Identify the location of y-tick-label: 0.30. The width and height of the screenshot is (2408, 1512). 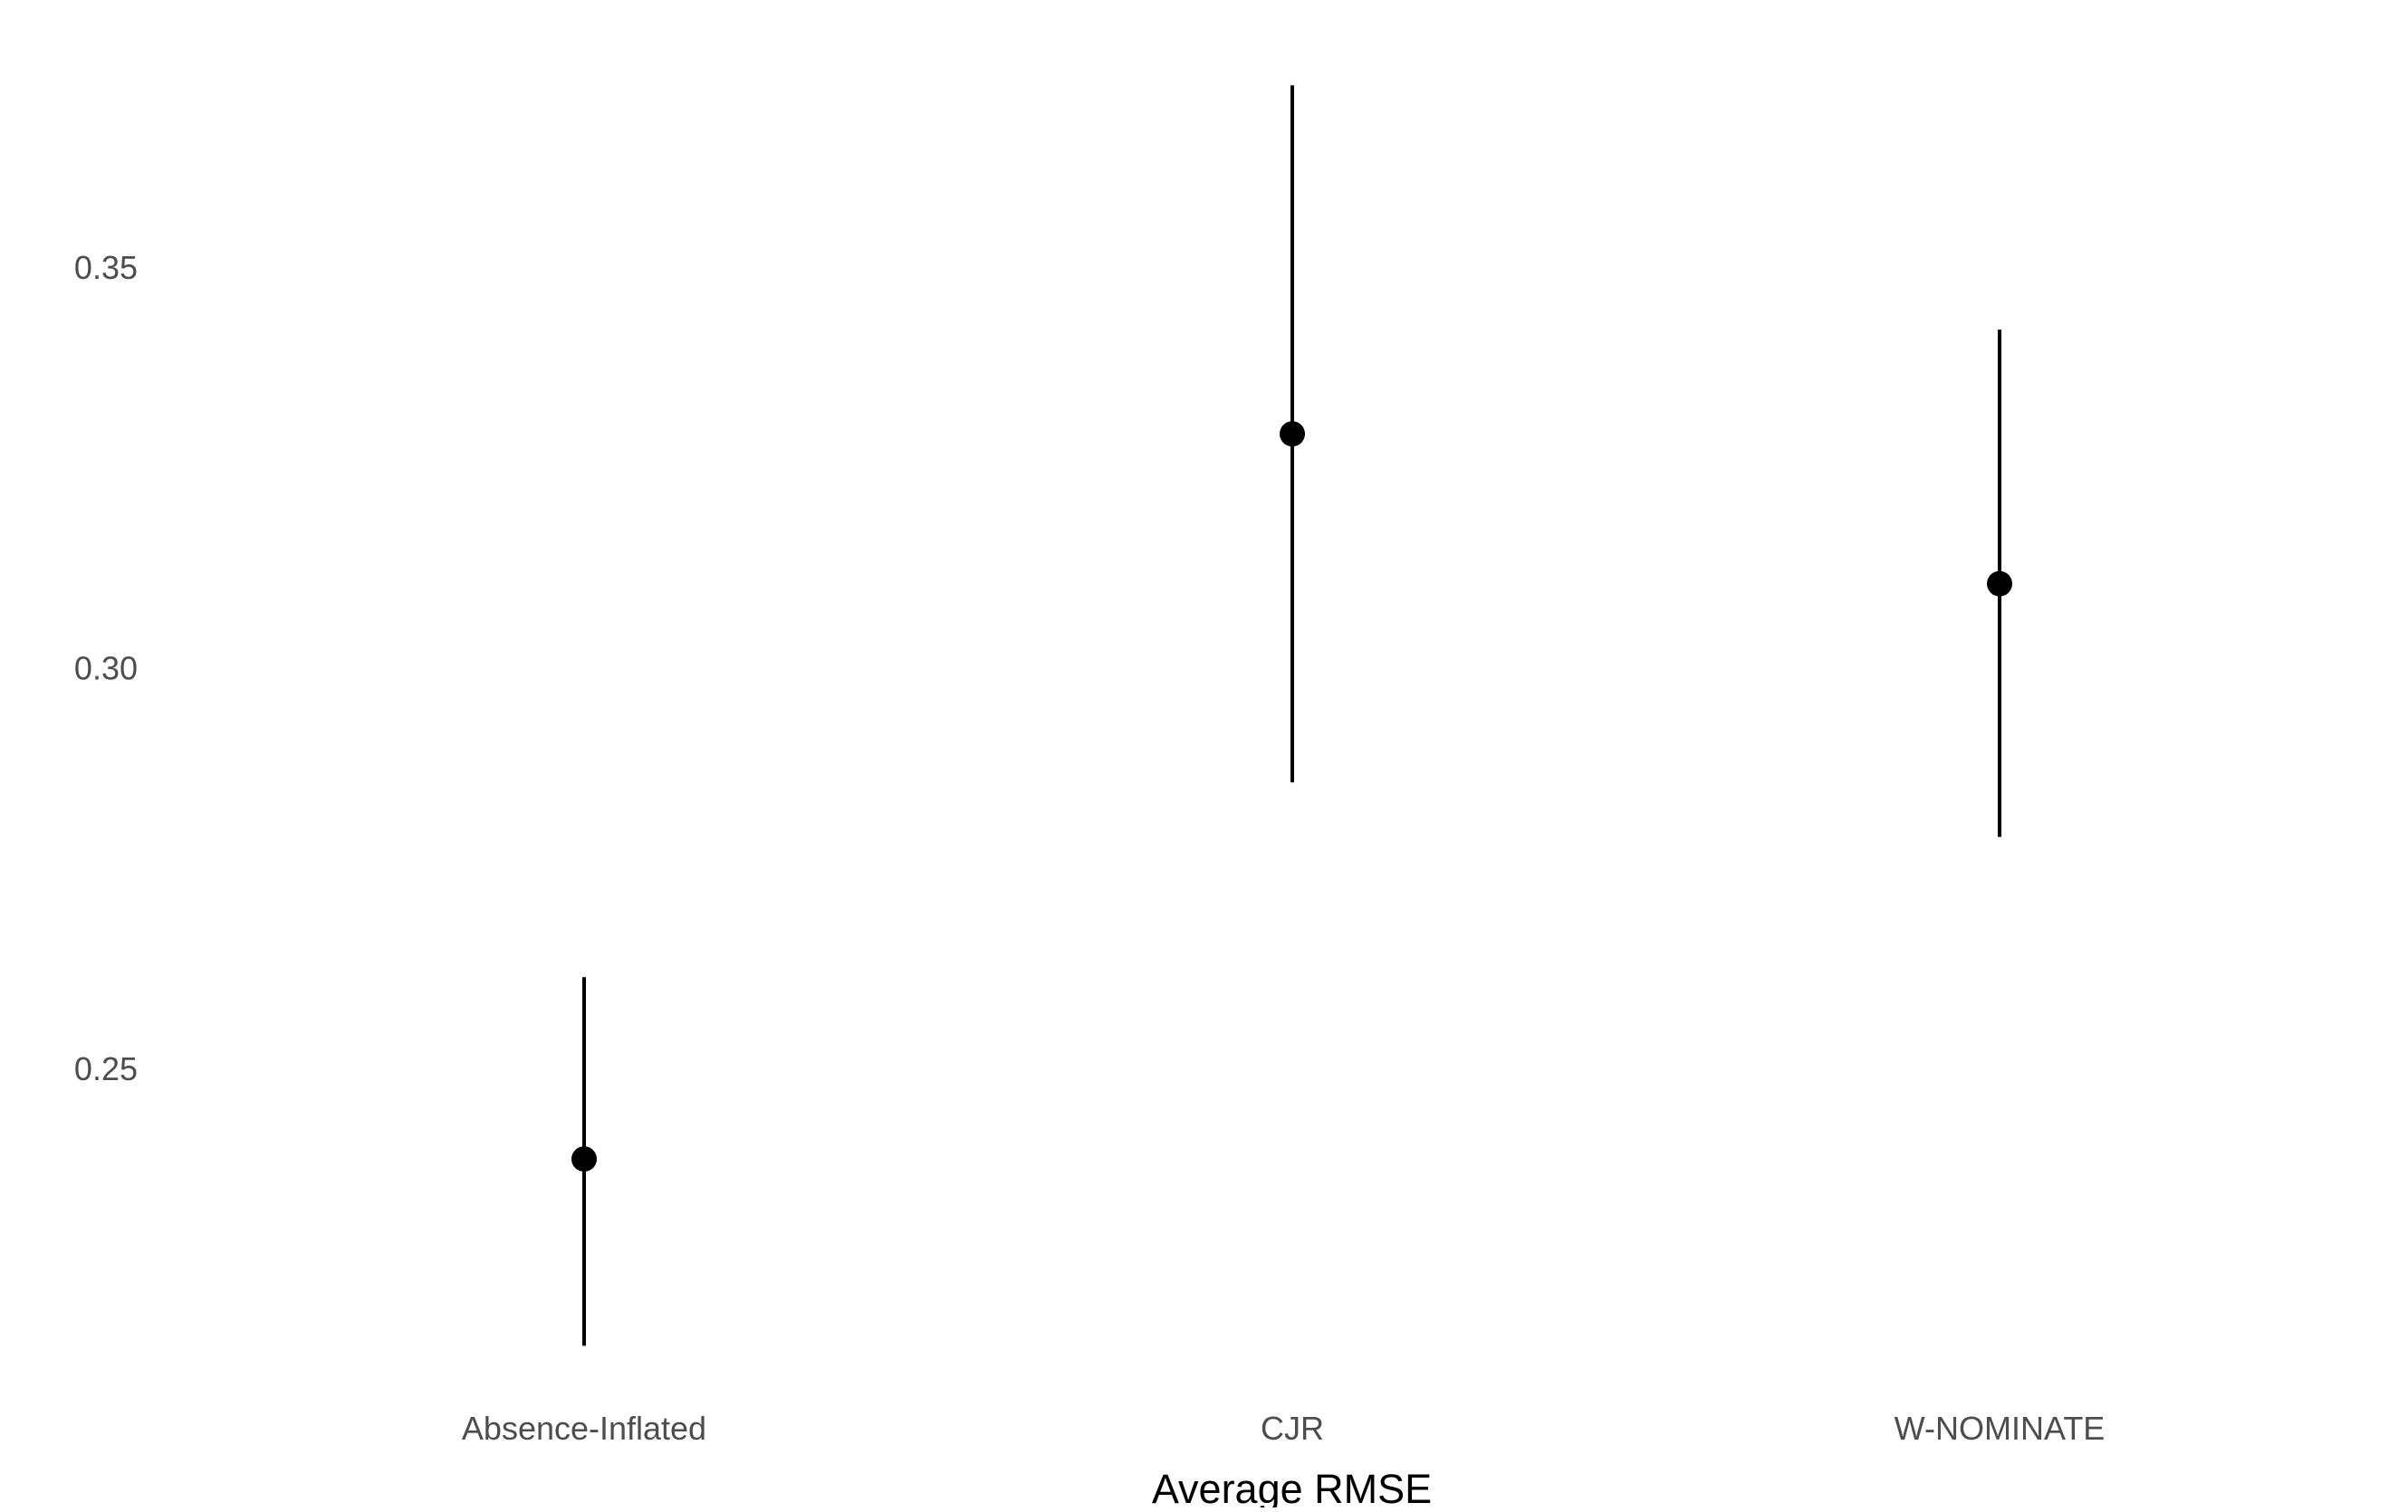
(106, 668).